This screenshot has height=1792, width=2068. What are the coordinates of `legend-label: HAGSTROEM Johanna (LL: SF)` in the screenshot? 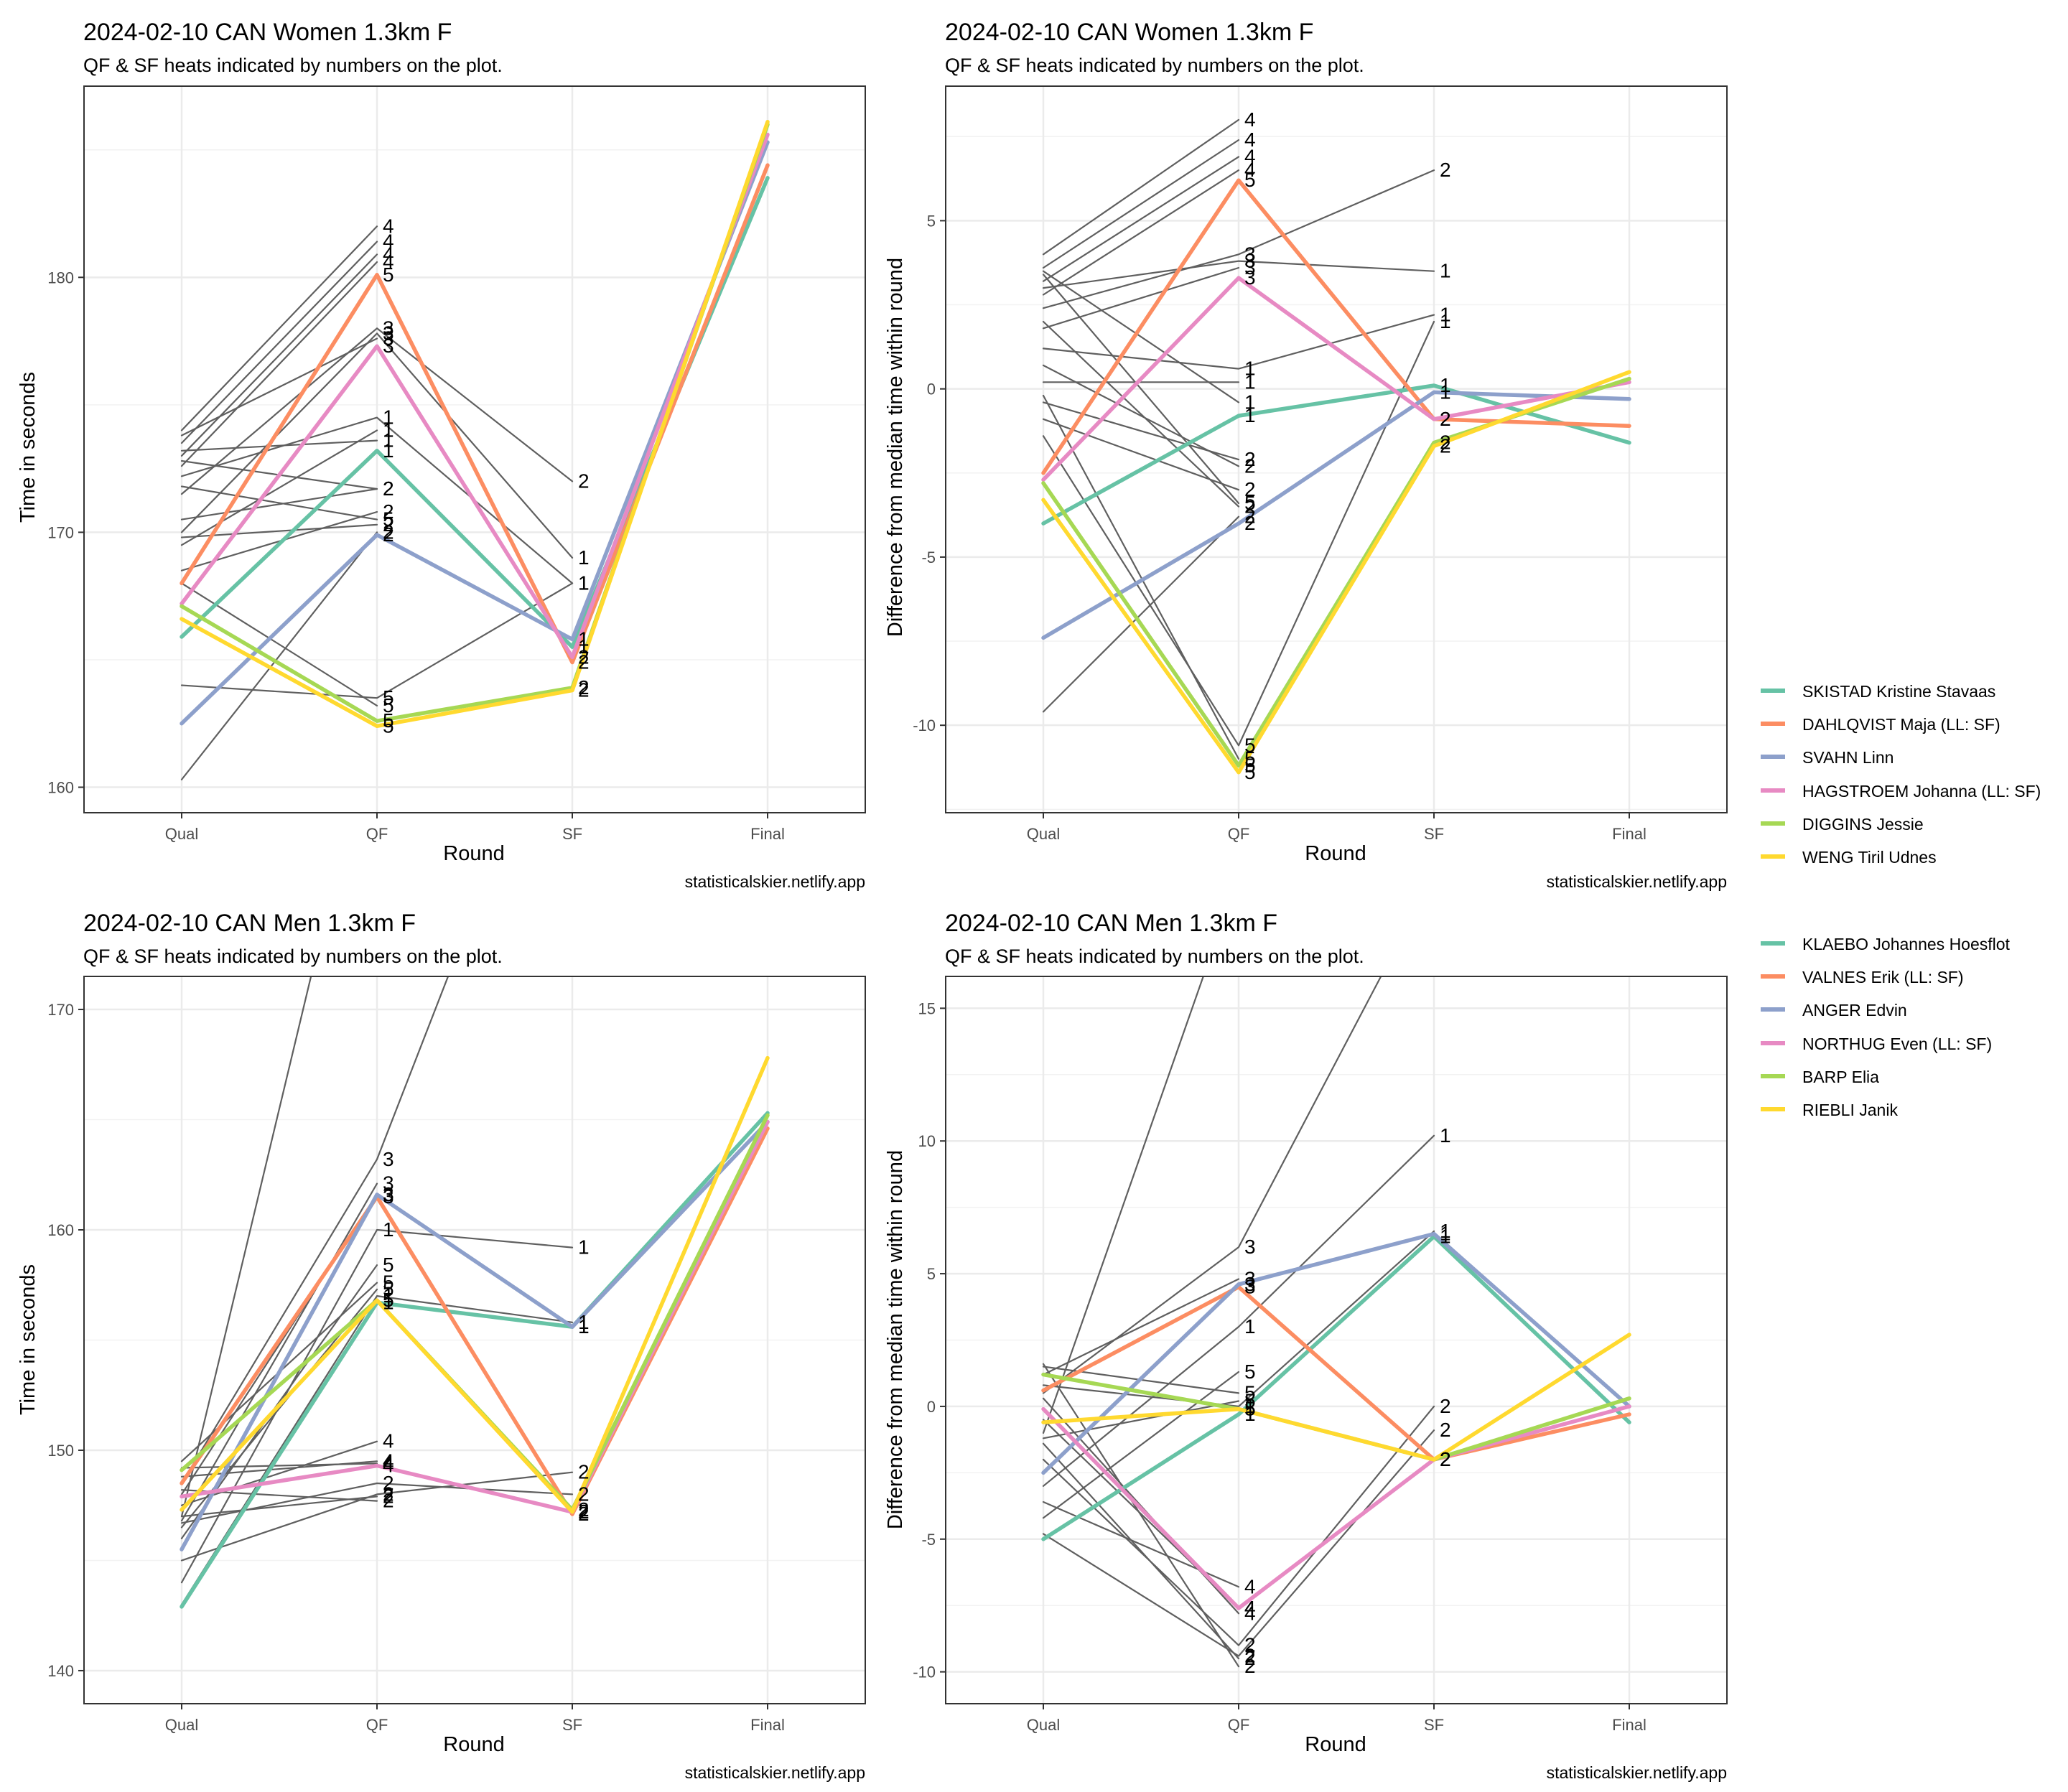 It's located at (1921, 791).